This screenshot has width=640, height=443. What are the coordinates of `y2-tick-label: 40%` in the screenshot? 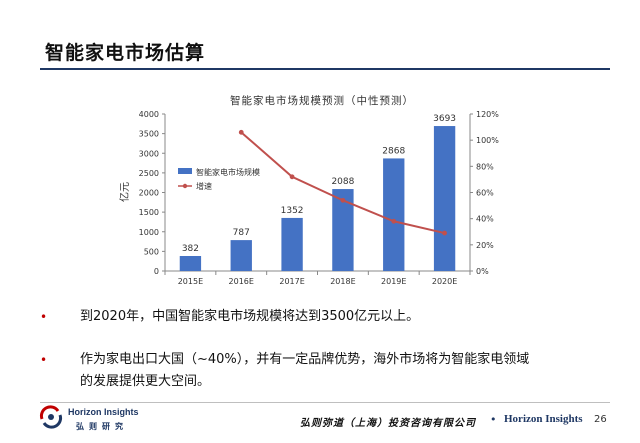 It's located at (485, 219).